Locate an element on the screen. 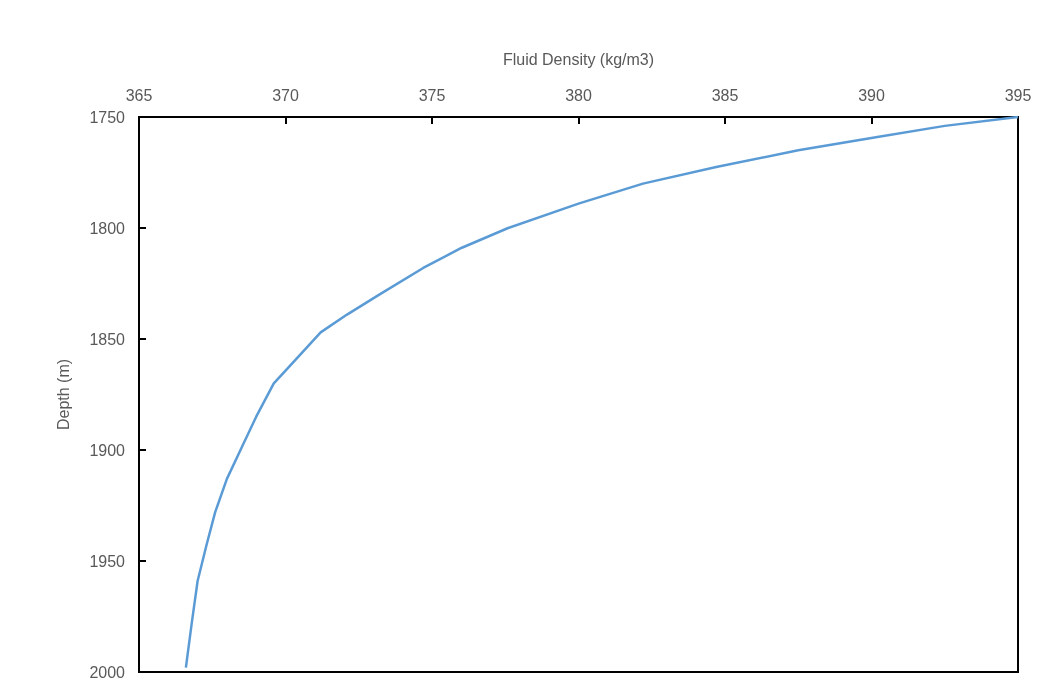  x-tick-label: 380 is located at coordinates (578, 95).